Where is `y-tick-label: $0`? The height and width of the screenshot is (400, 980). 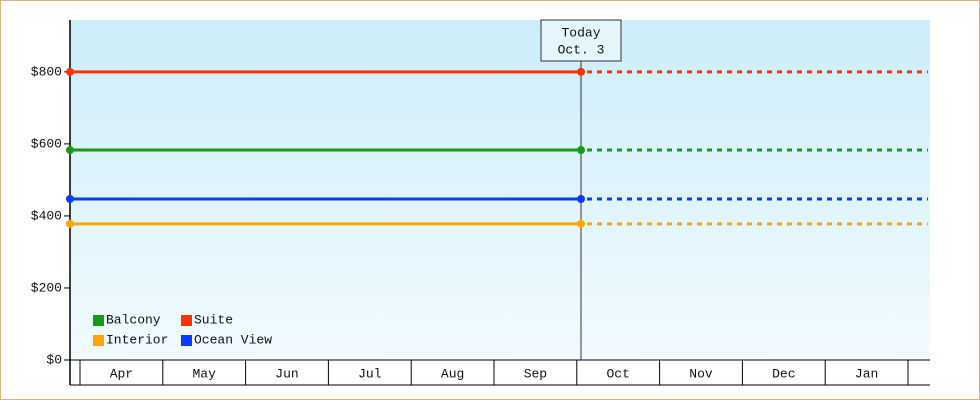 y-tick-label: $0 is located at coordinates (54, 359).